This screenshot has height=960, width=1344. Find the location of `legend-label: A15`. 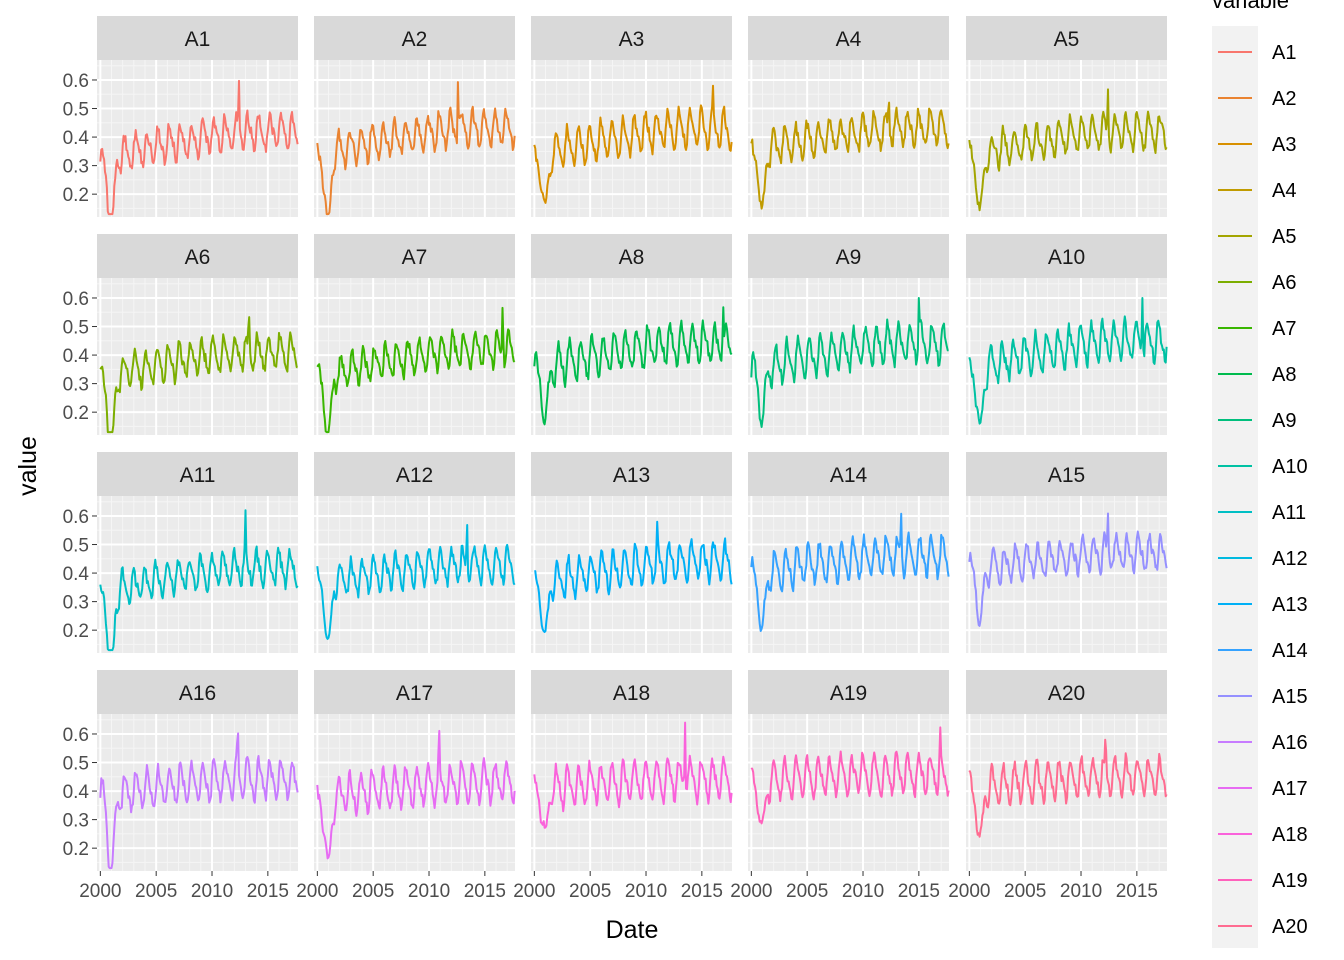

legend-label: A15 is located at coordinates (1290, 697).